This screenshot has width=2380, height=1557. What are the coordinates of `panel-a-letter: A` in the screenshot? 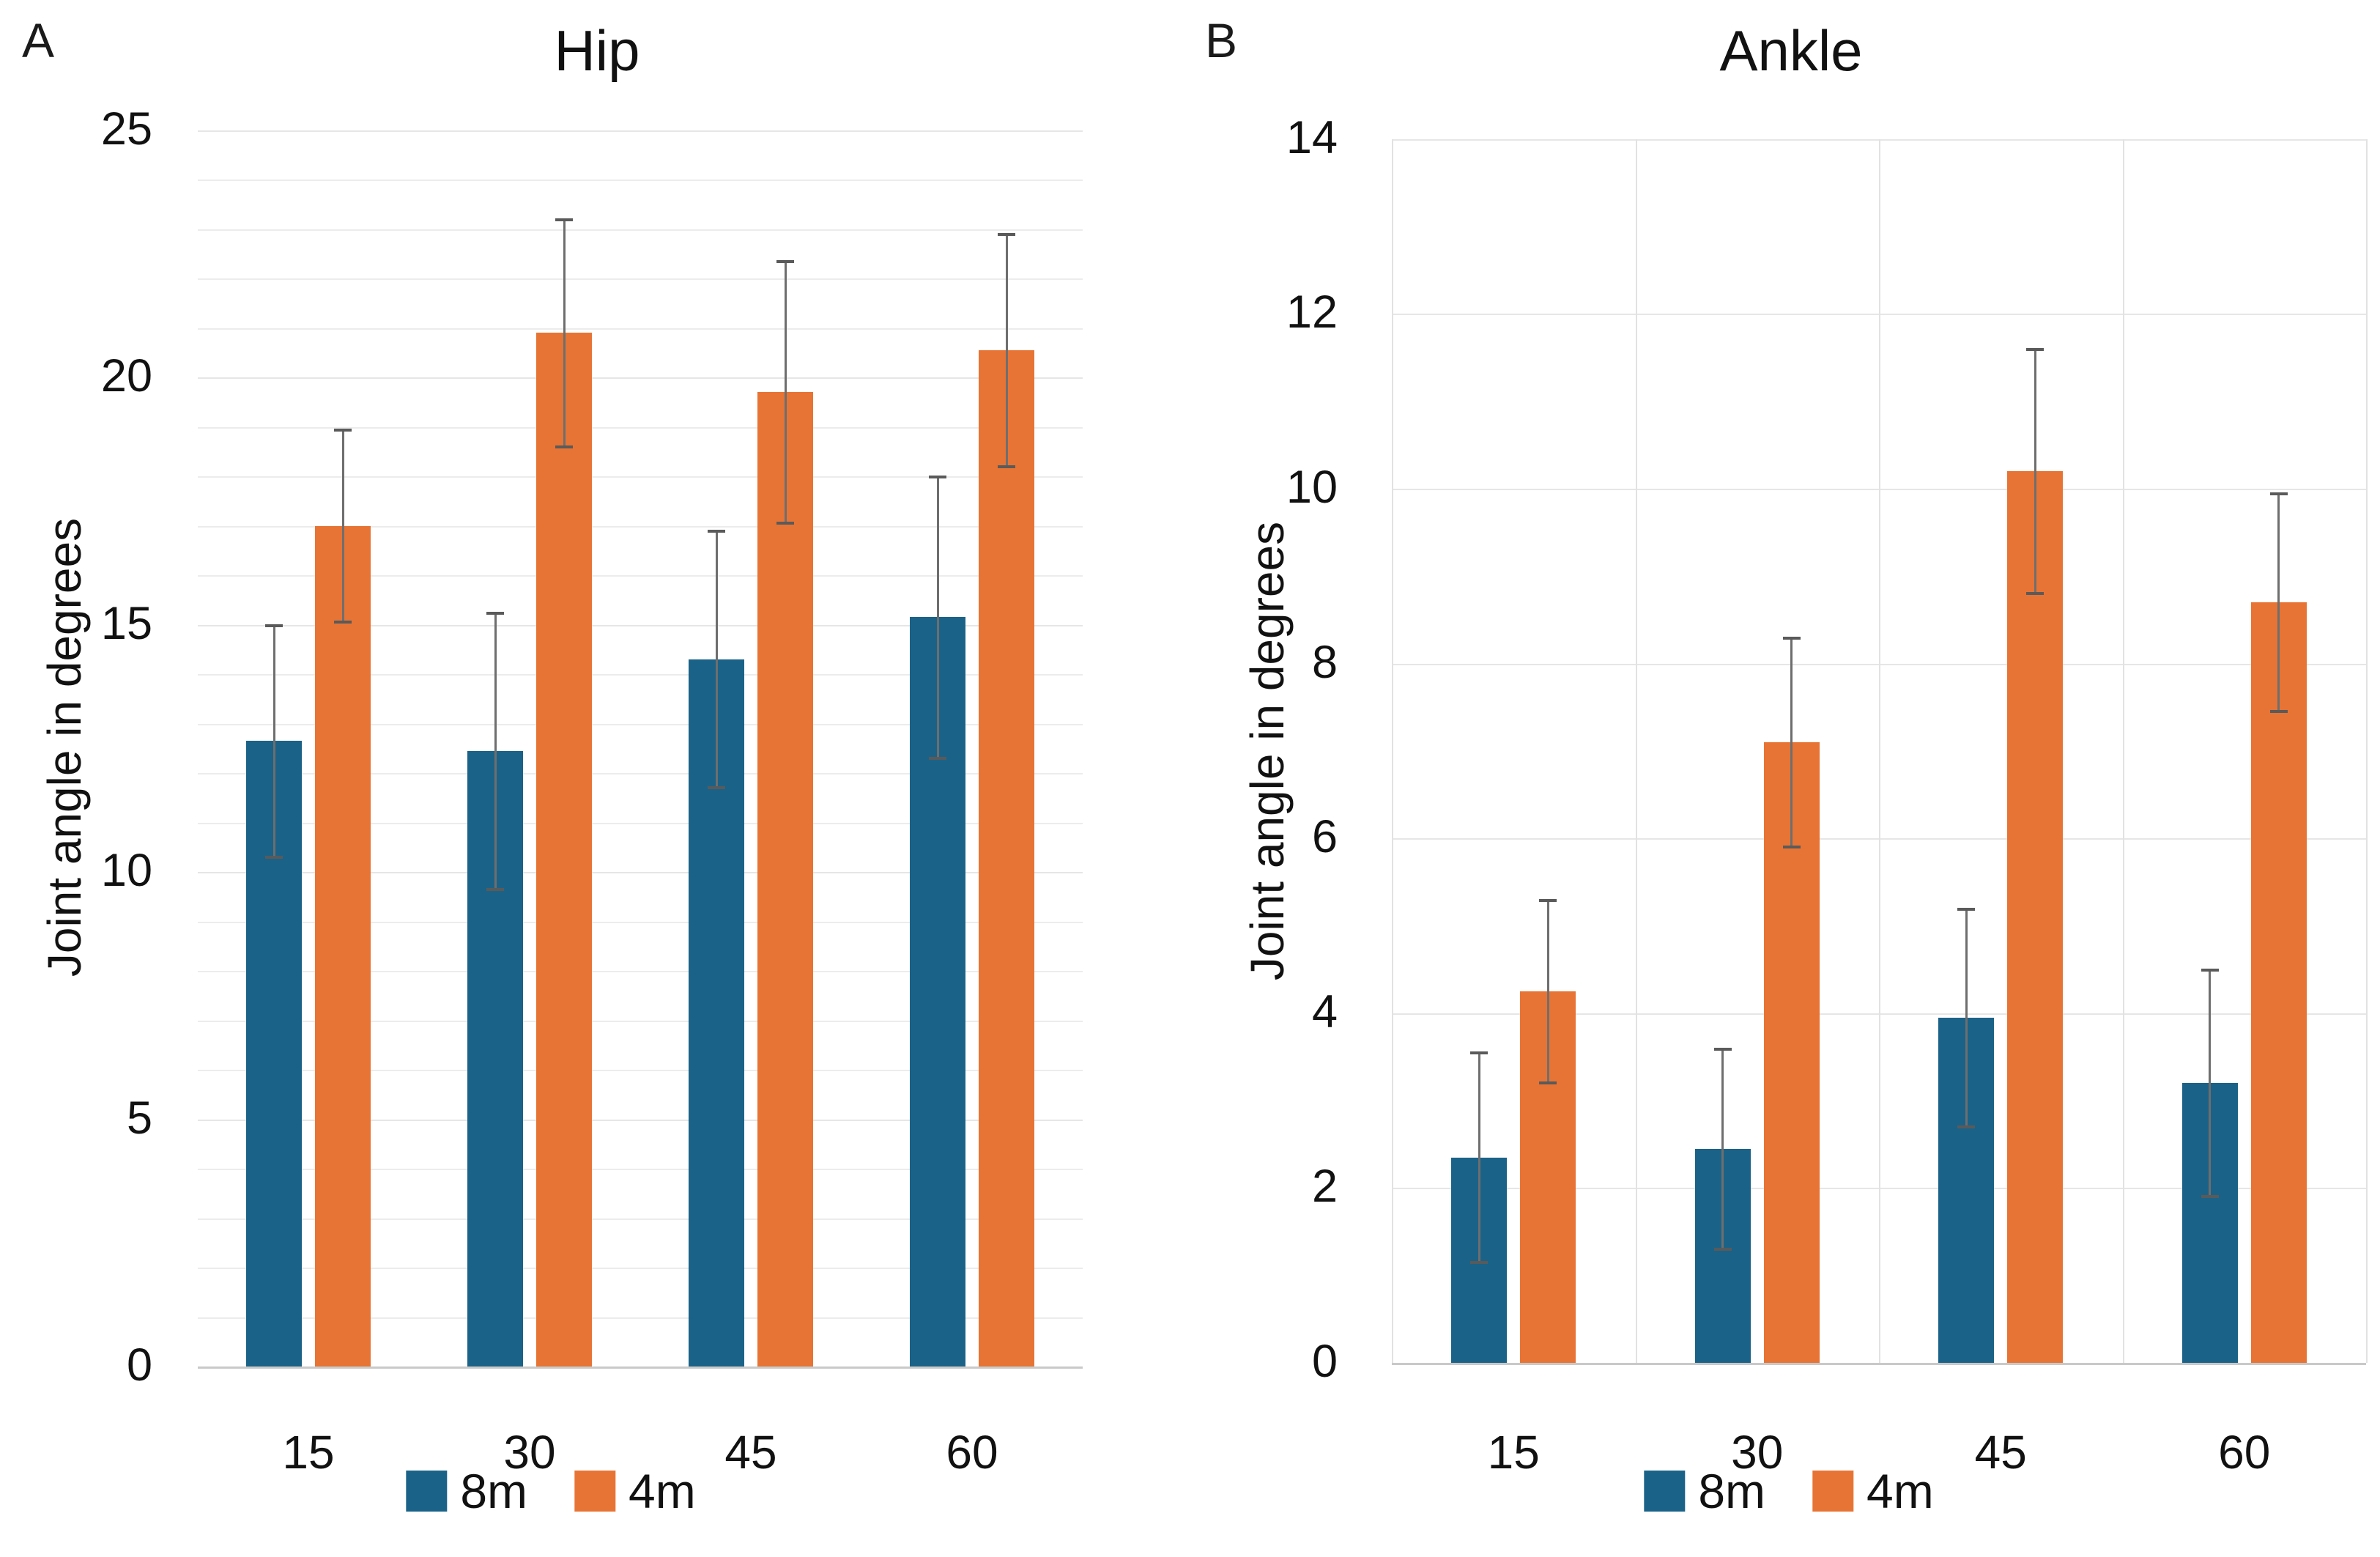 It's located at (38, 40).